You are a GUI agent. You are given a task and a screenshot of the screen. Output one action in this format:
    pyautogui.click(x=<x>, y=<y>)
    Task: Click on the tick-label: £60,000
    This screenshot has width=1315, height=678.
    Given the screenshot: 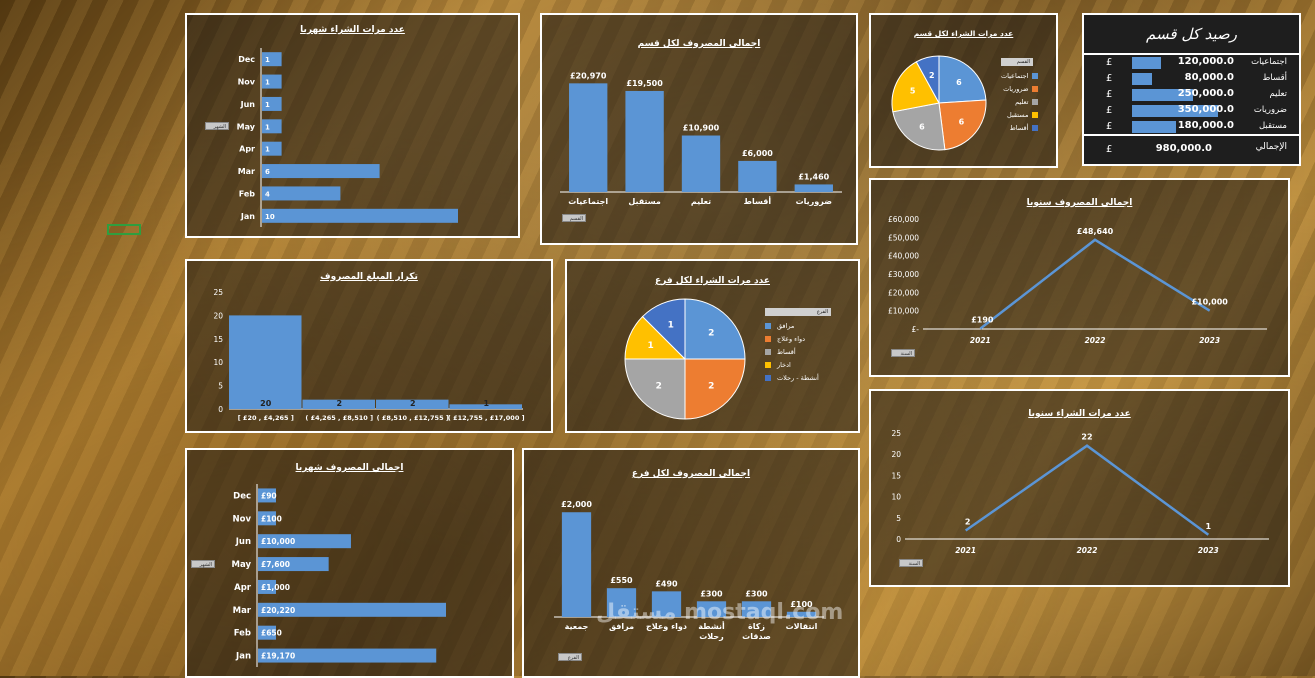 What is the action you would take?
    pyautogui.click(x=903, y=219)
    